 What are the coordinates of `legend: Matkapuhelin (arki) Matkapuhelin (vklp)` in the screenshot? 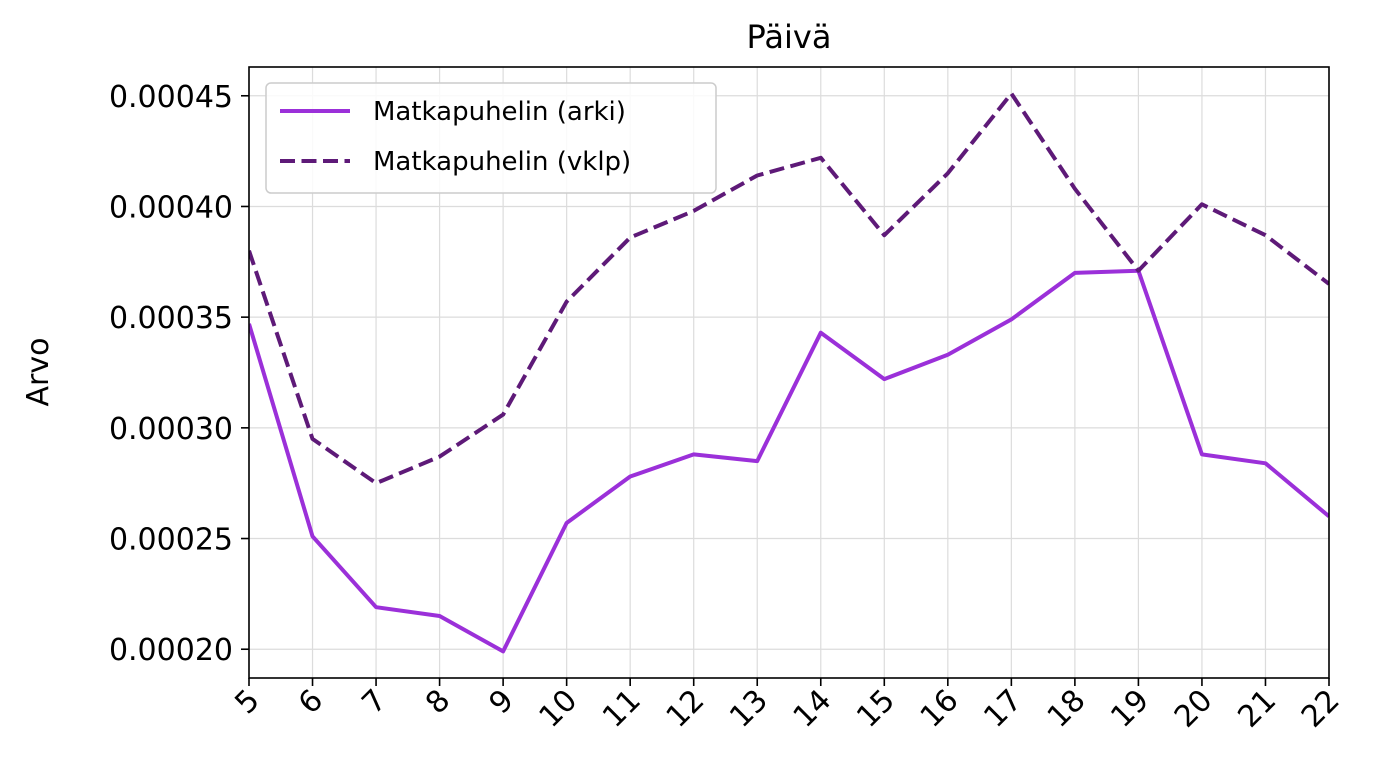 It's located at (491, 138).